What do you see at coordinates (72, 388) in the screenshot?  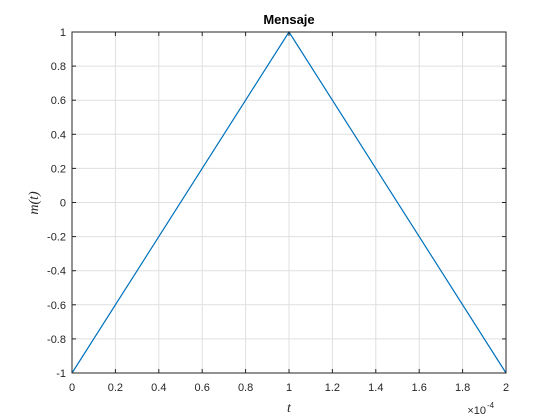 I see `x-tick-label: 0` at bounding box center [72, 388].